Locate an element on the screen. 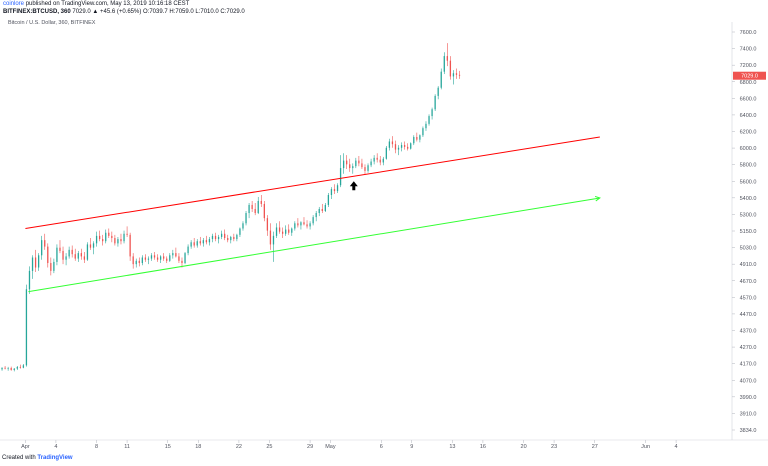 The image size is (768, 466). time-tick-label: 22 is located at coordinates (239, 447).